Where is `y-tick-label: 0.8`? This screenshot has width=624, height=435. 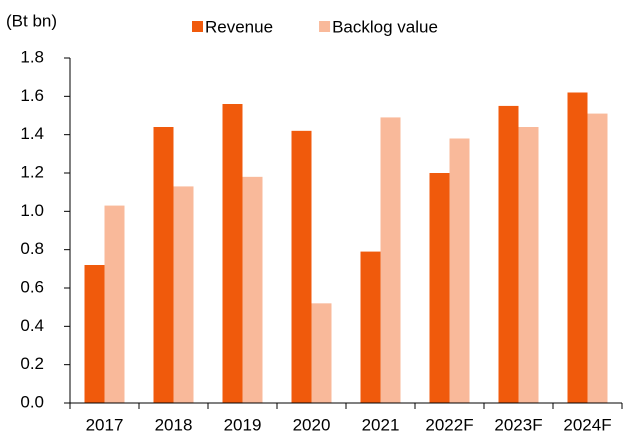
y-tick-label: 0.8 is located at coordinates (32, 248).